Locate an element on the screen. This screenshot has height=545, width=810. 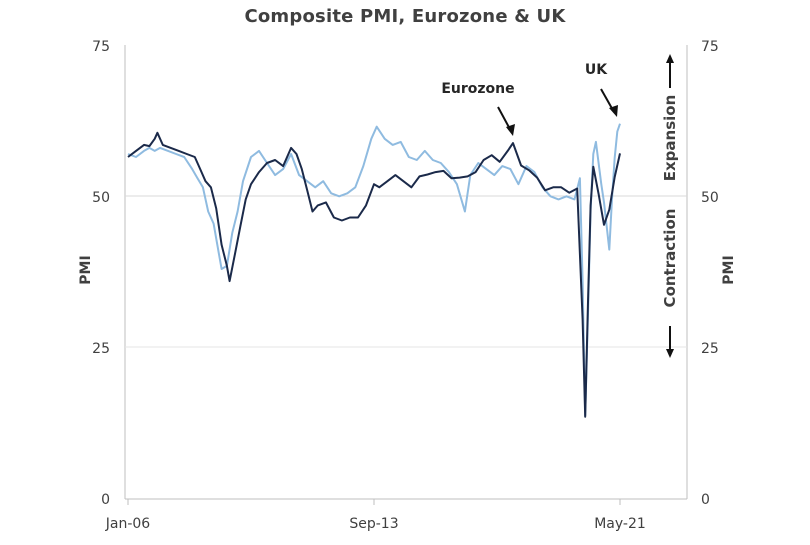
y-tick-right-75: 75 is located at coordinates (710, 47).